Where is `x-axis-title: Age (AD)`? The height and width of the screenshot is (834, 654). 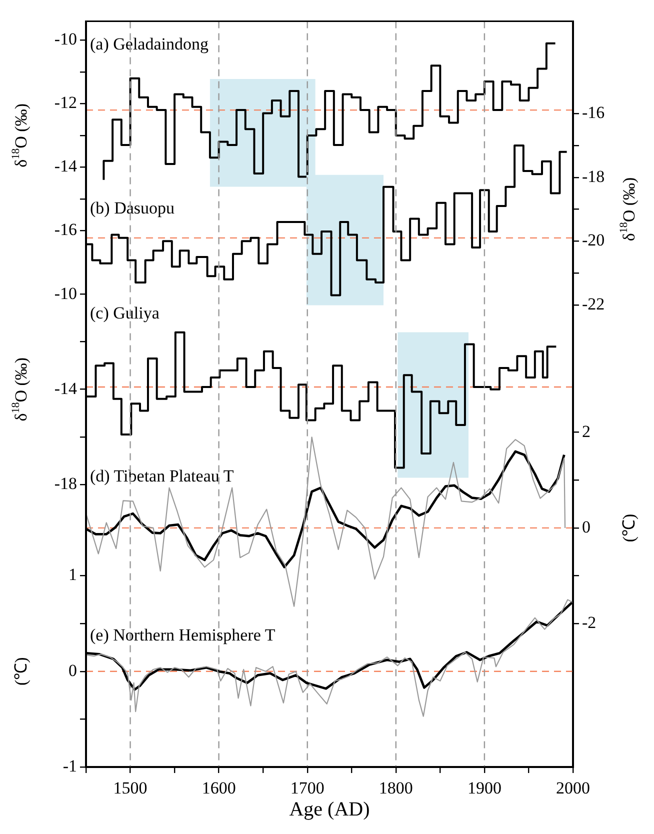 x-axis-title: Age (AD) is located at coordinates (329, 809).